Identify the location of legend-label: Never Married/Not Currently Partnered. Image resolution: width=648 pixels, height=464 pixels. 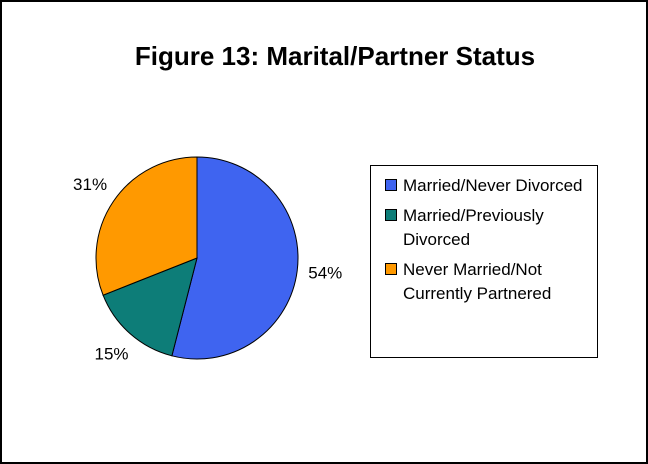
(477, 281).